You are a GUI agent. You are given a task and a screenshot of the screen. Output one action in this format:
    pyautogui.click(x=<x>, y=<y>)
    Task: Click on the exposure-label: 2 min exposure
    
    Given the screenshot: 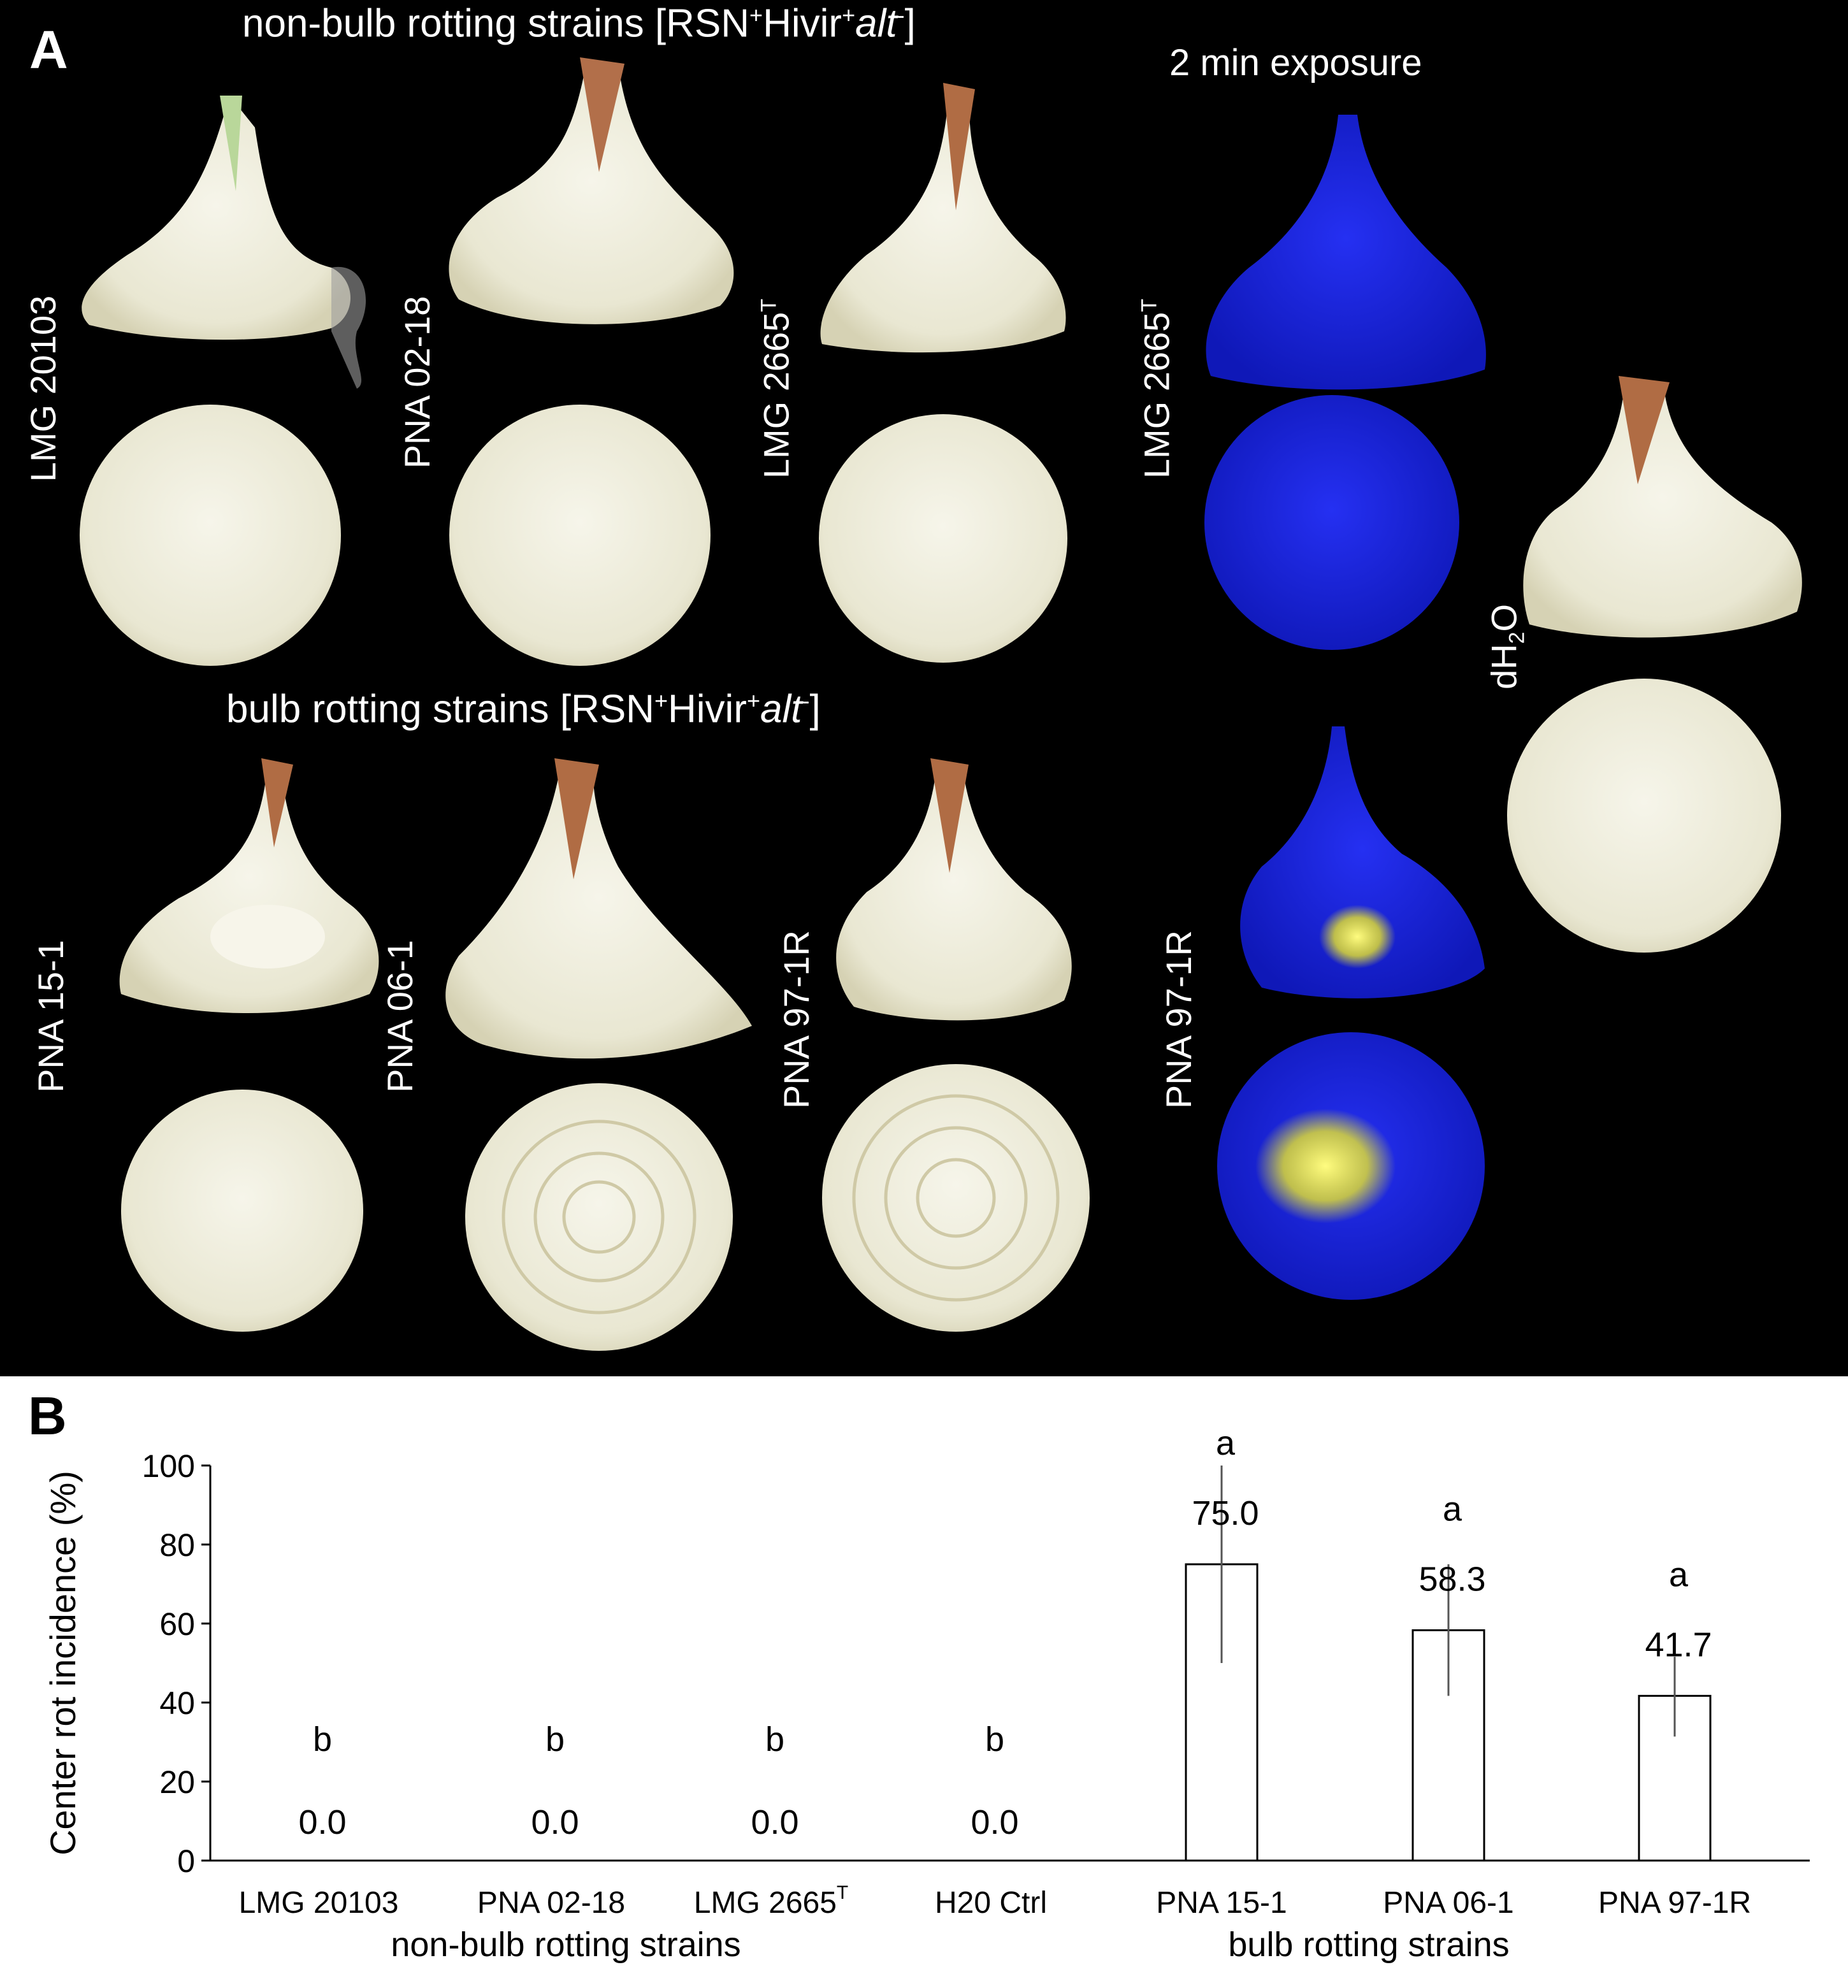 What is the action you would take?
    pyautogui.click(x=1295, y=62)
    